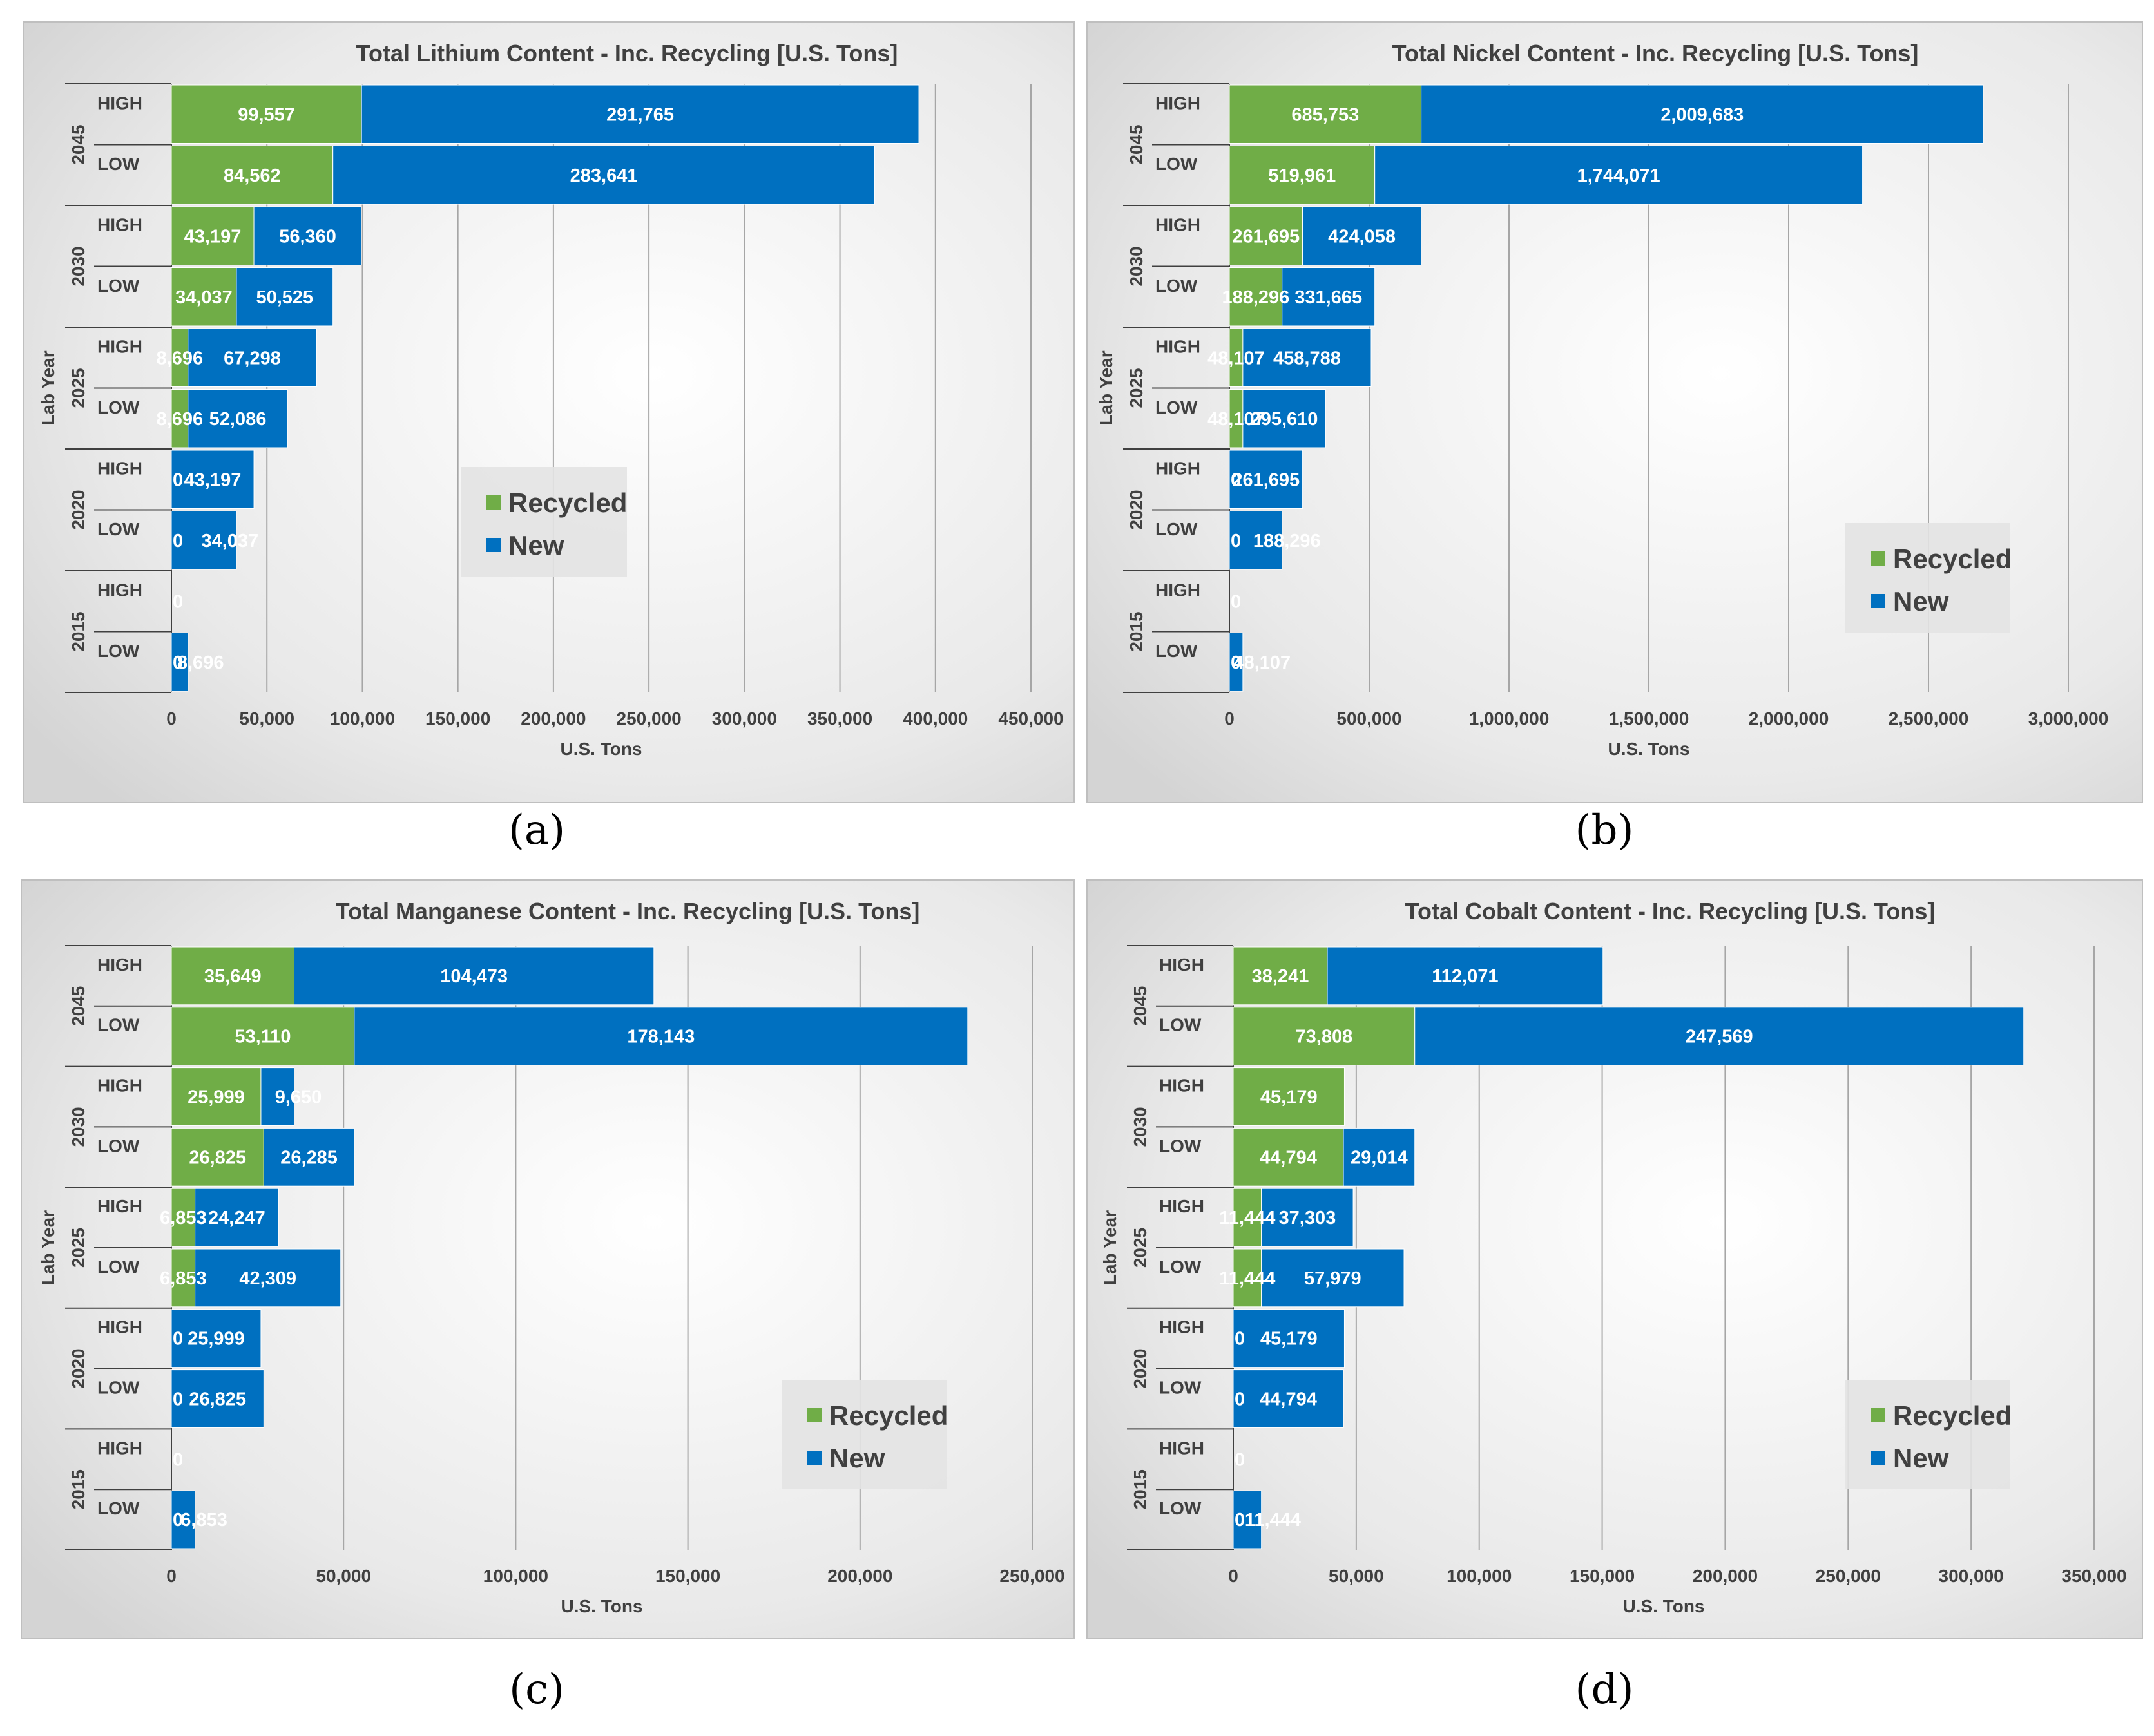 Image resolution: width=2154 pixels, height=1736 pixels. Describe the element at coordinates (567, 503) in the screenshot. I see `legend-label-recycled: Recycled` at that location.